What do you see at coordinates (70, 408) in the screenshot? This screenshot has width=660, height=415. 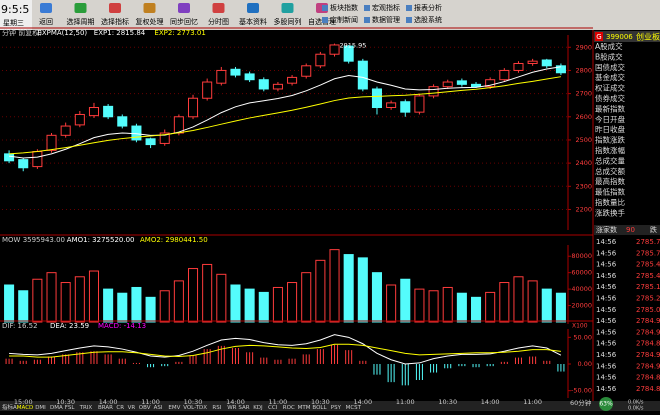 I see `indicator-tab: FSL` at bounding box center [70, 408].